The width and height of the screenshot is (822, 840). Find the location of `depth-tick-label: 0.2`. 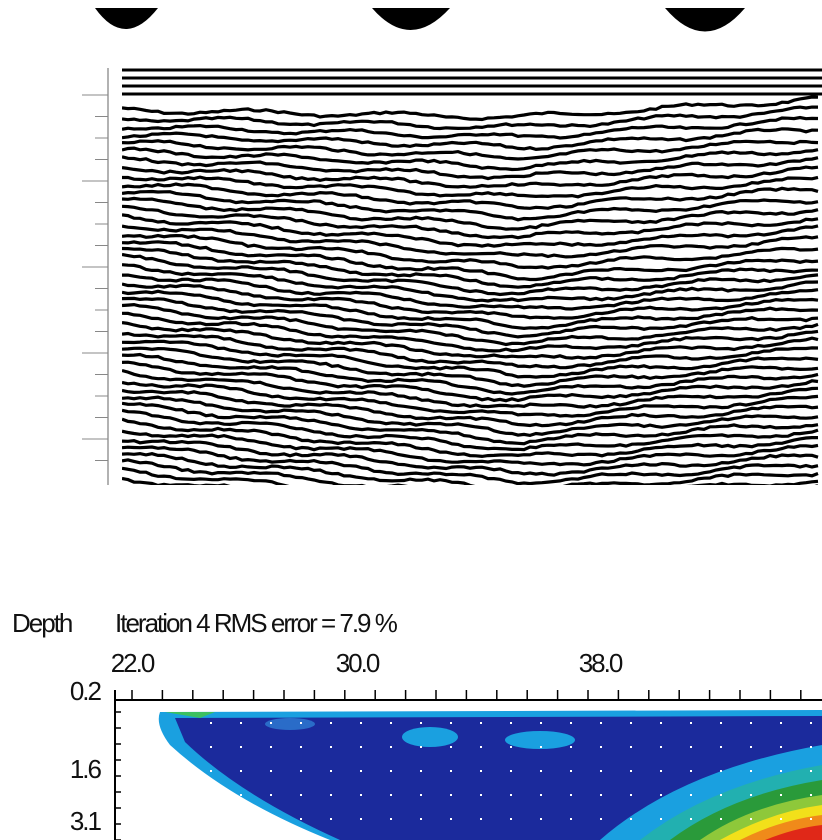

depth-tick-label: 0.2 is located at coordinates (86, 691).